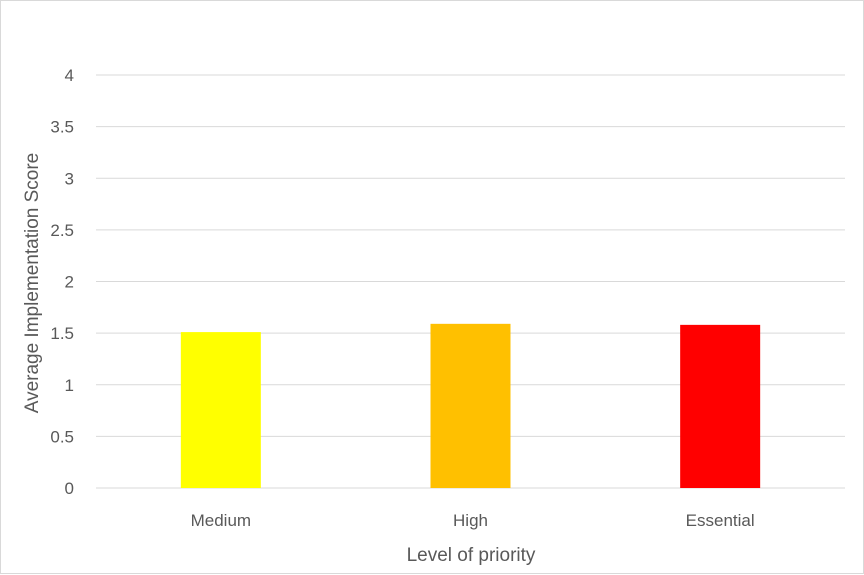  What do you see at coordinates (62, 127) in the screenshot?
I see `y-tick-label: 3.5` at bounding box center [62, 127].